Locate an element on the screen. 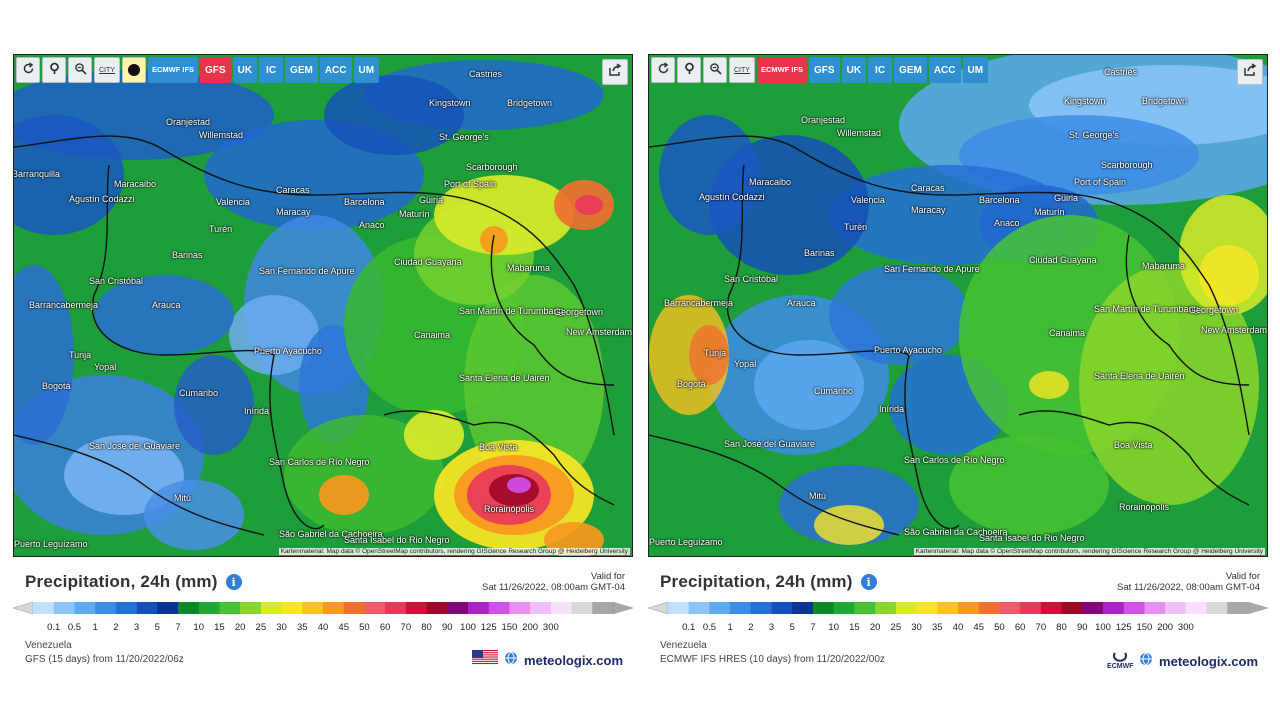 This screenshot has height=720, width=1280. city-label: Yopal is located at coordinates (105, 367).